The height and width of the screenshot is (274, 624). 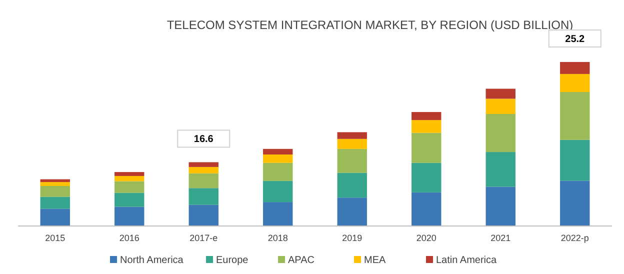 What do you see at coordinates (352, 238) in the screenshot?
I see `x-tick-label: 2019` at bounding box center [352, 238].